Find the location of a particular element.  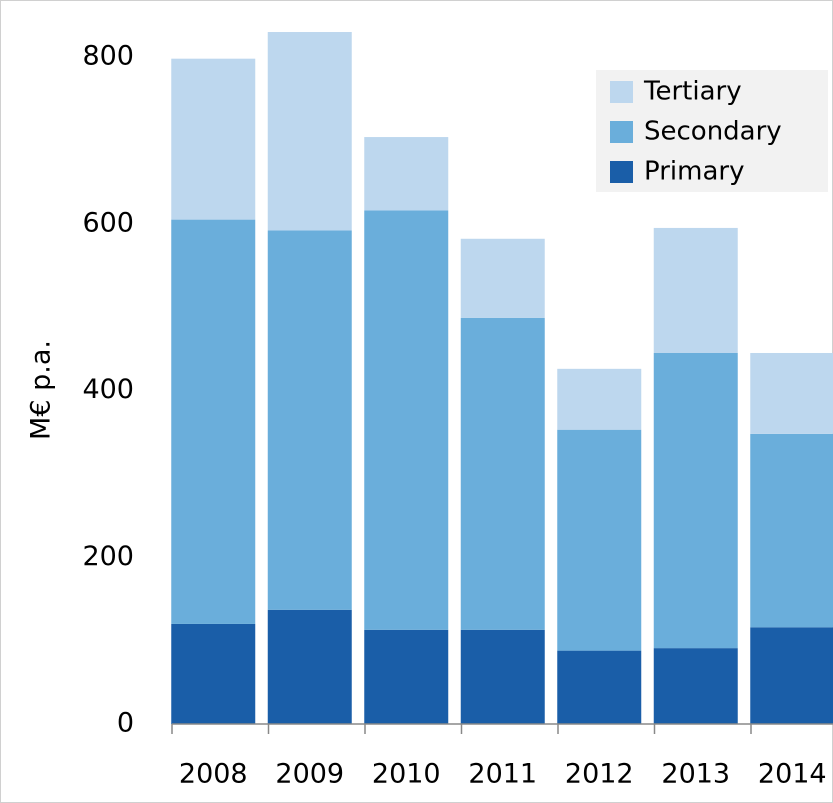

legend-label: Secondary is located at coordinates (713, 132).